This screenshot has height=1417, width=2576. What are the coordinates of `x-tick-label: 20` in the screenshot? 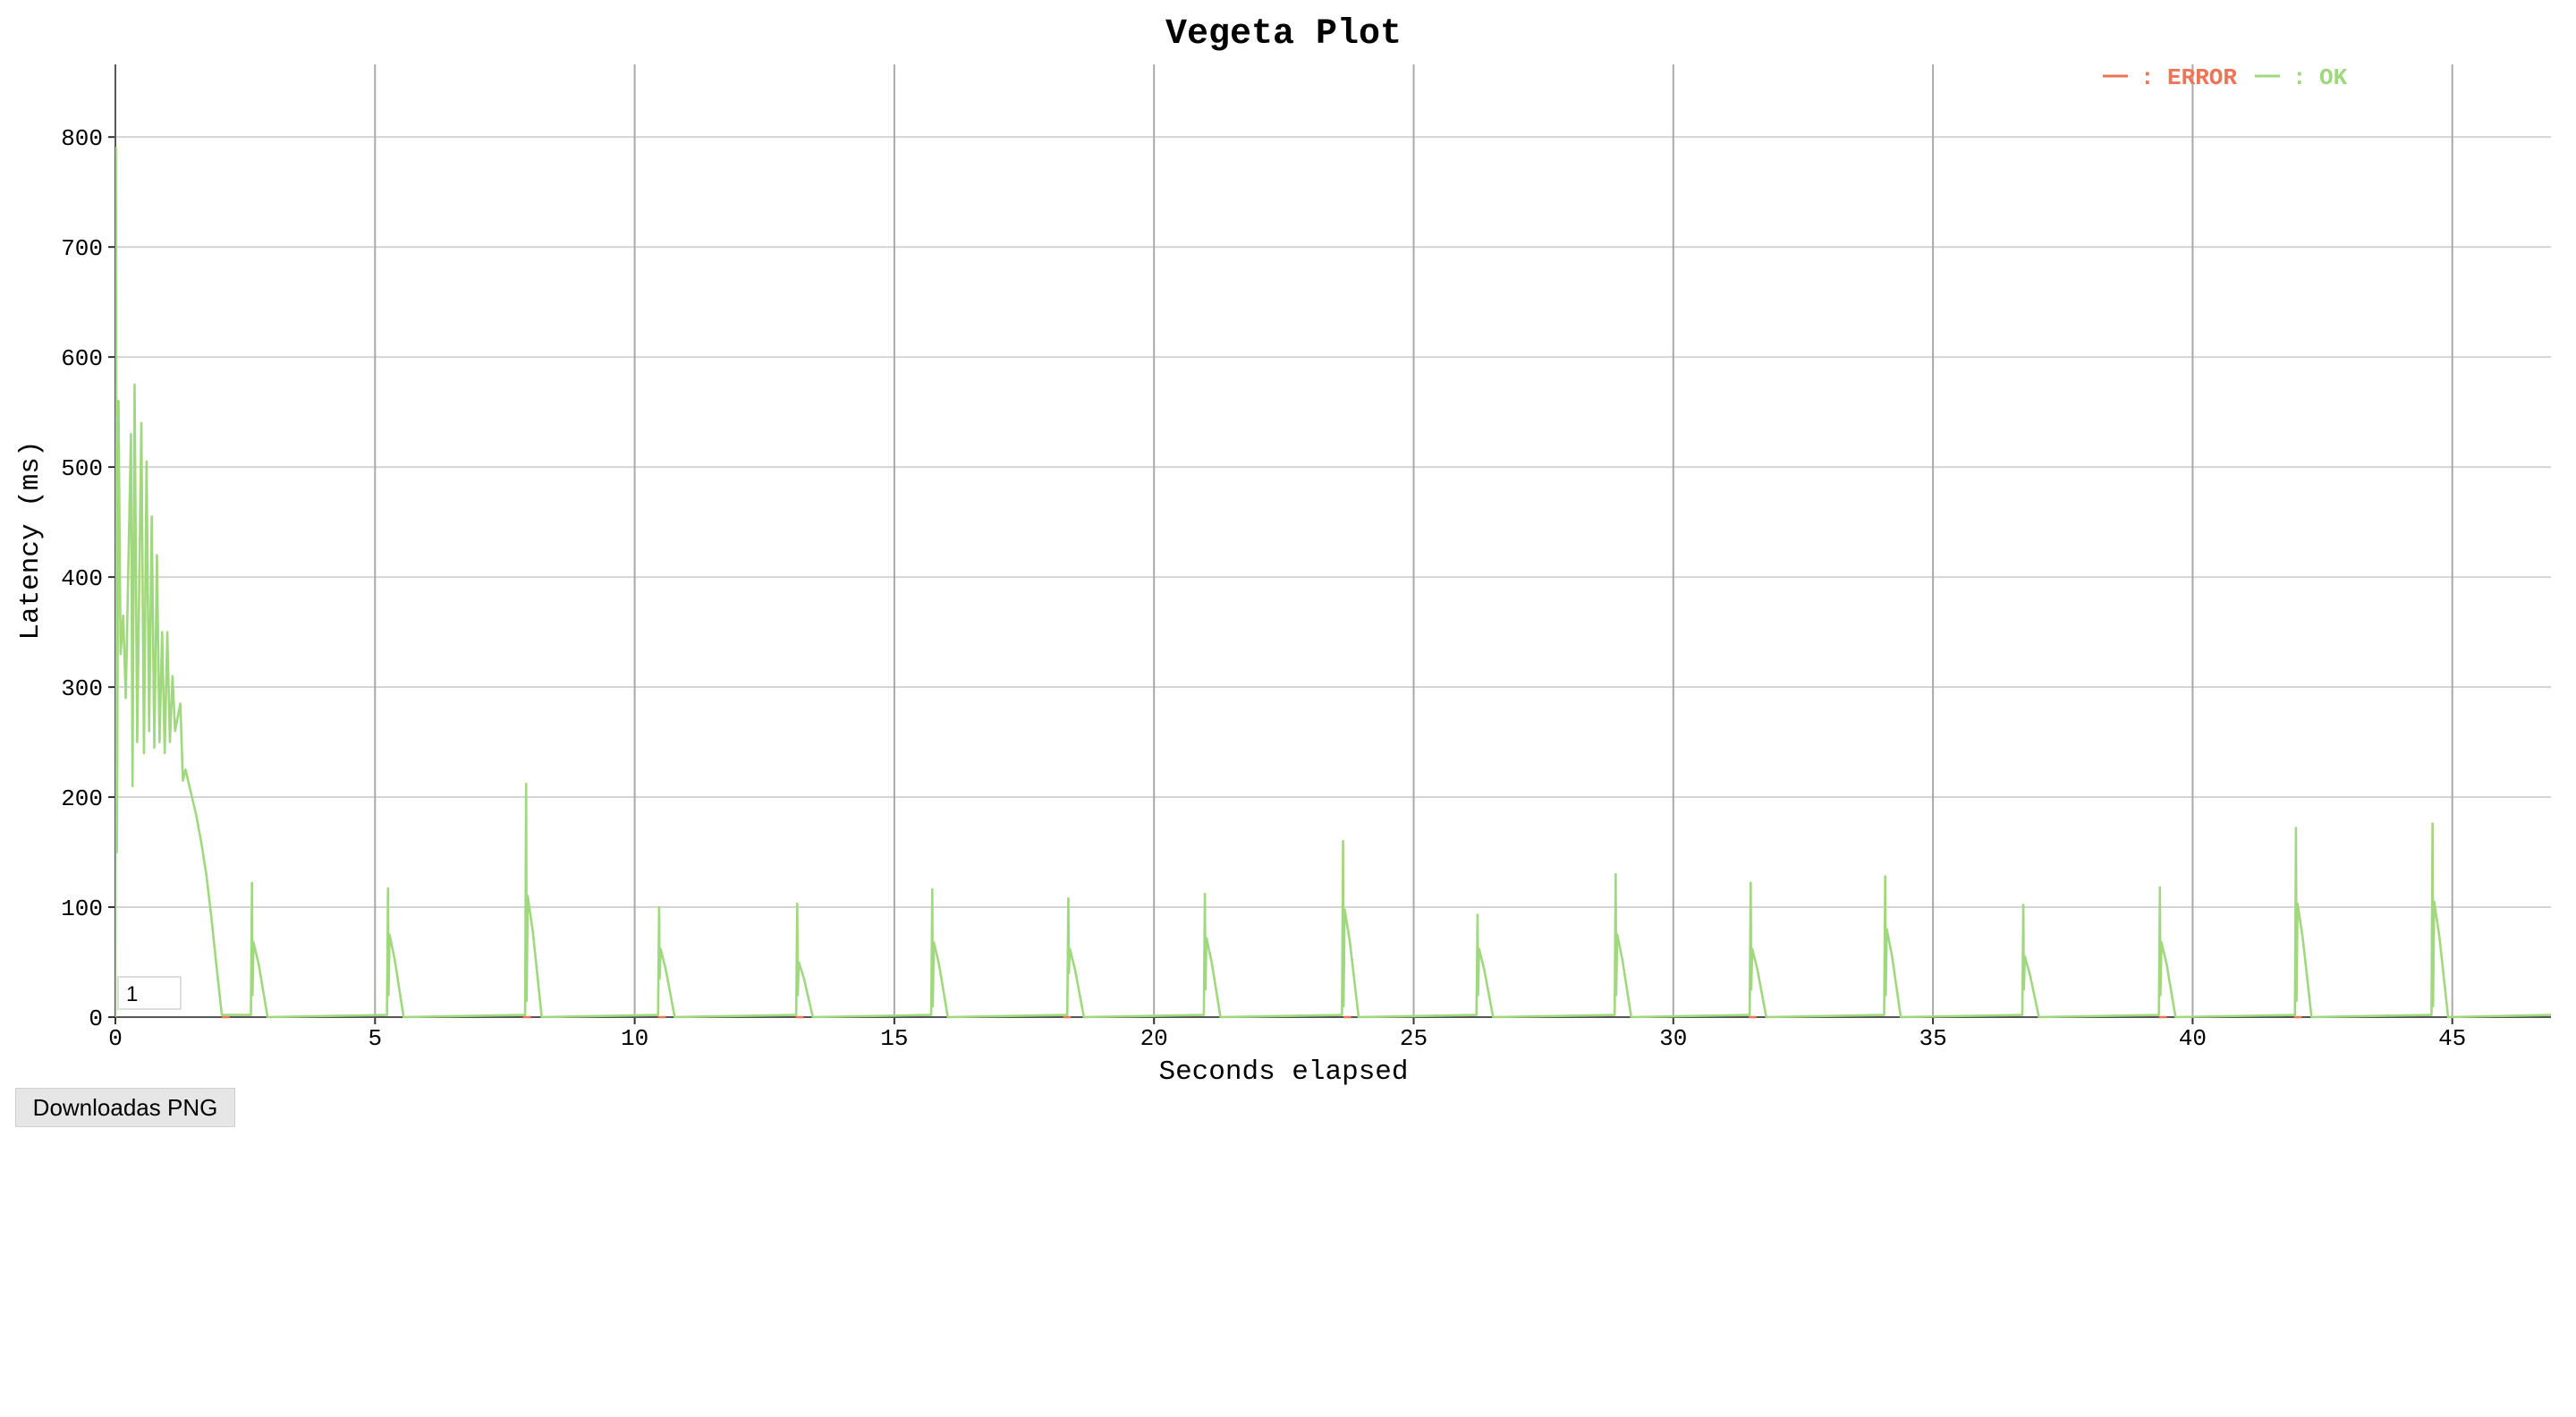 It's located at (1154, 1038).